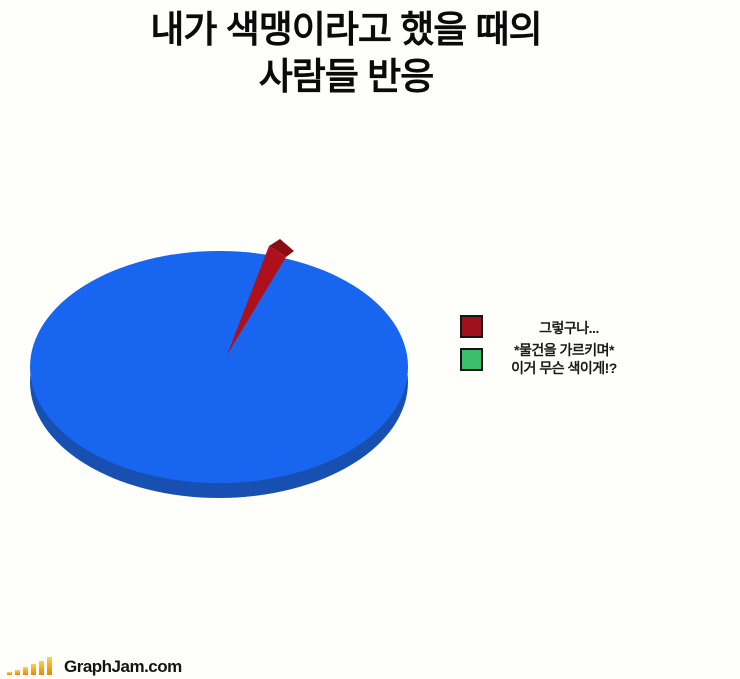 The width and height of the screenshot is (740, 679). Describe the element at coordinates (564, 368) in the screenshot. I see `legend-label-reaction-2-line2: 이거 무슨 색이게!?` at that location.